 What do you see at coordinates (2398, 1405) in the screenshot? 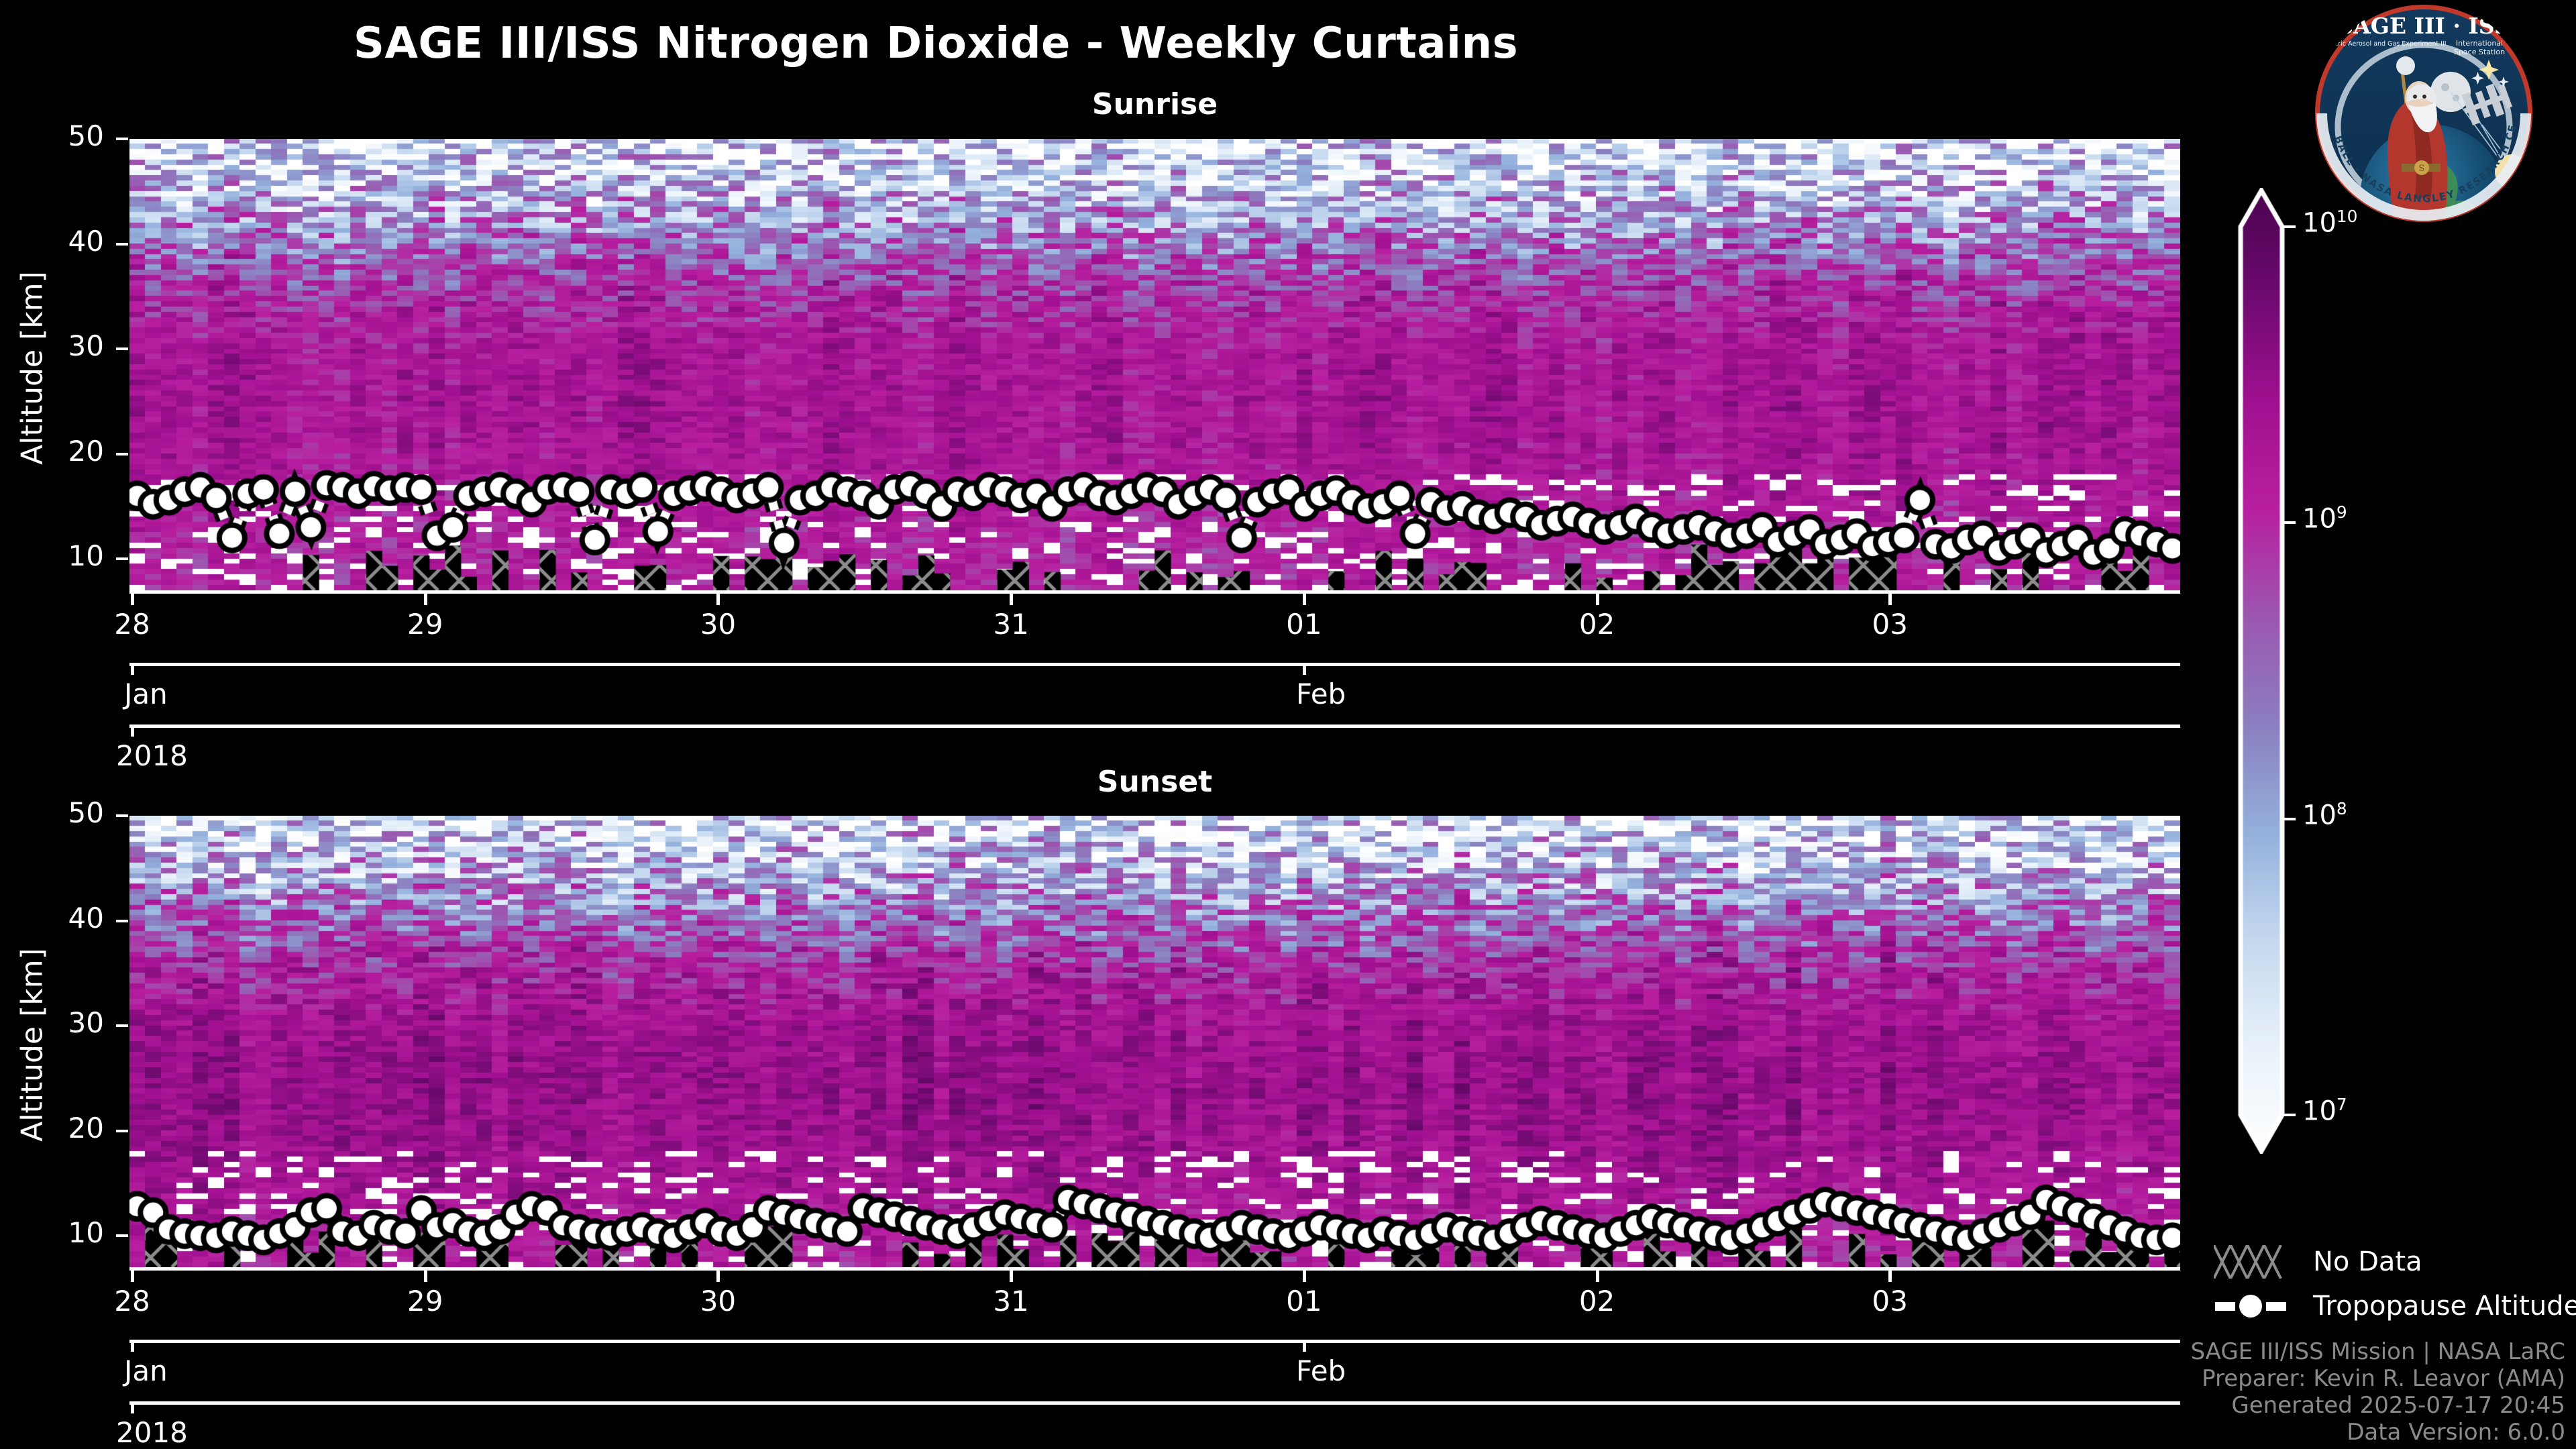
I see `footer-line: Generated 2025-07-17 20:45` at bounding box center [2398, 1405].